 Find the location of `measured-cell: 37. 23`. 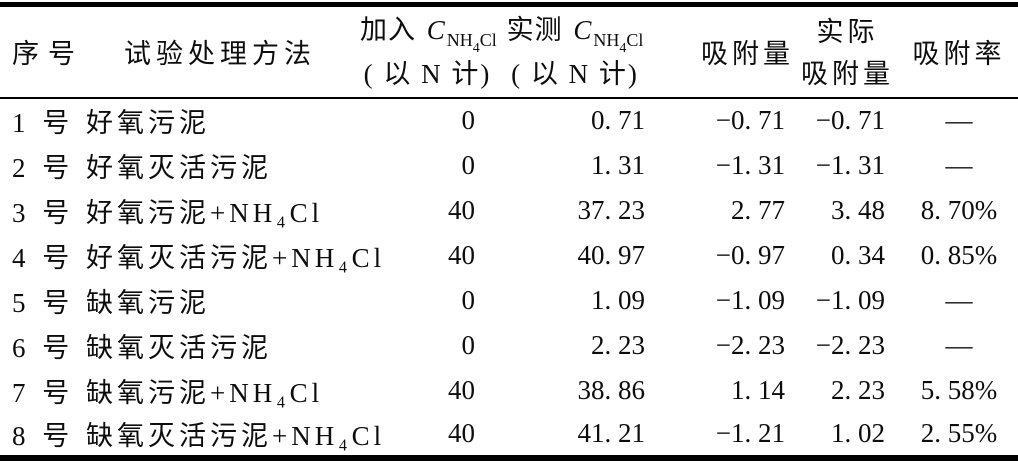

measured-cell: 37. 23 is located at coordinates (611, 209).